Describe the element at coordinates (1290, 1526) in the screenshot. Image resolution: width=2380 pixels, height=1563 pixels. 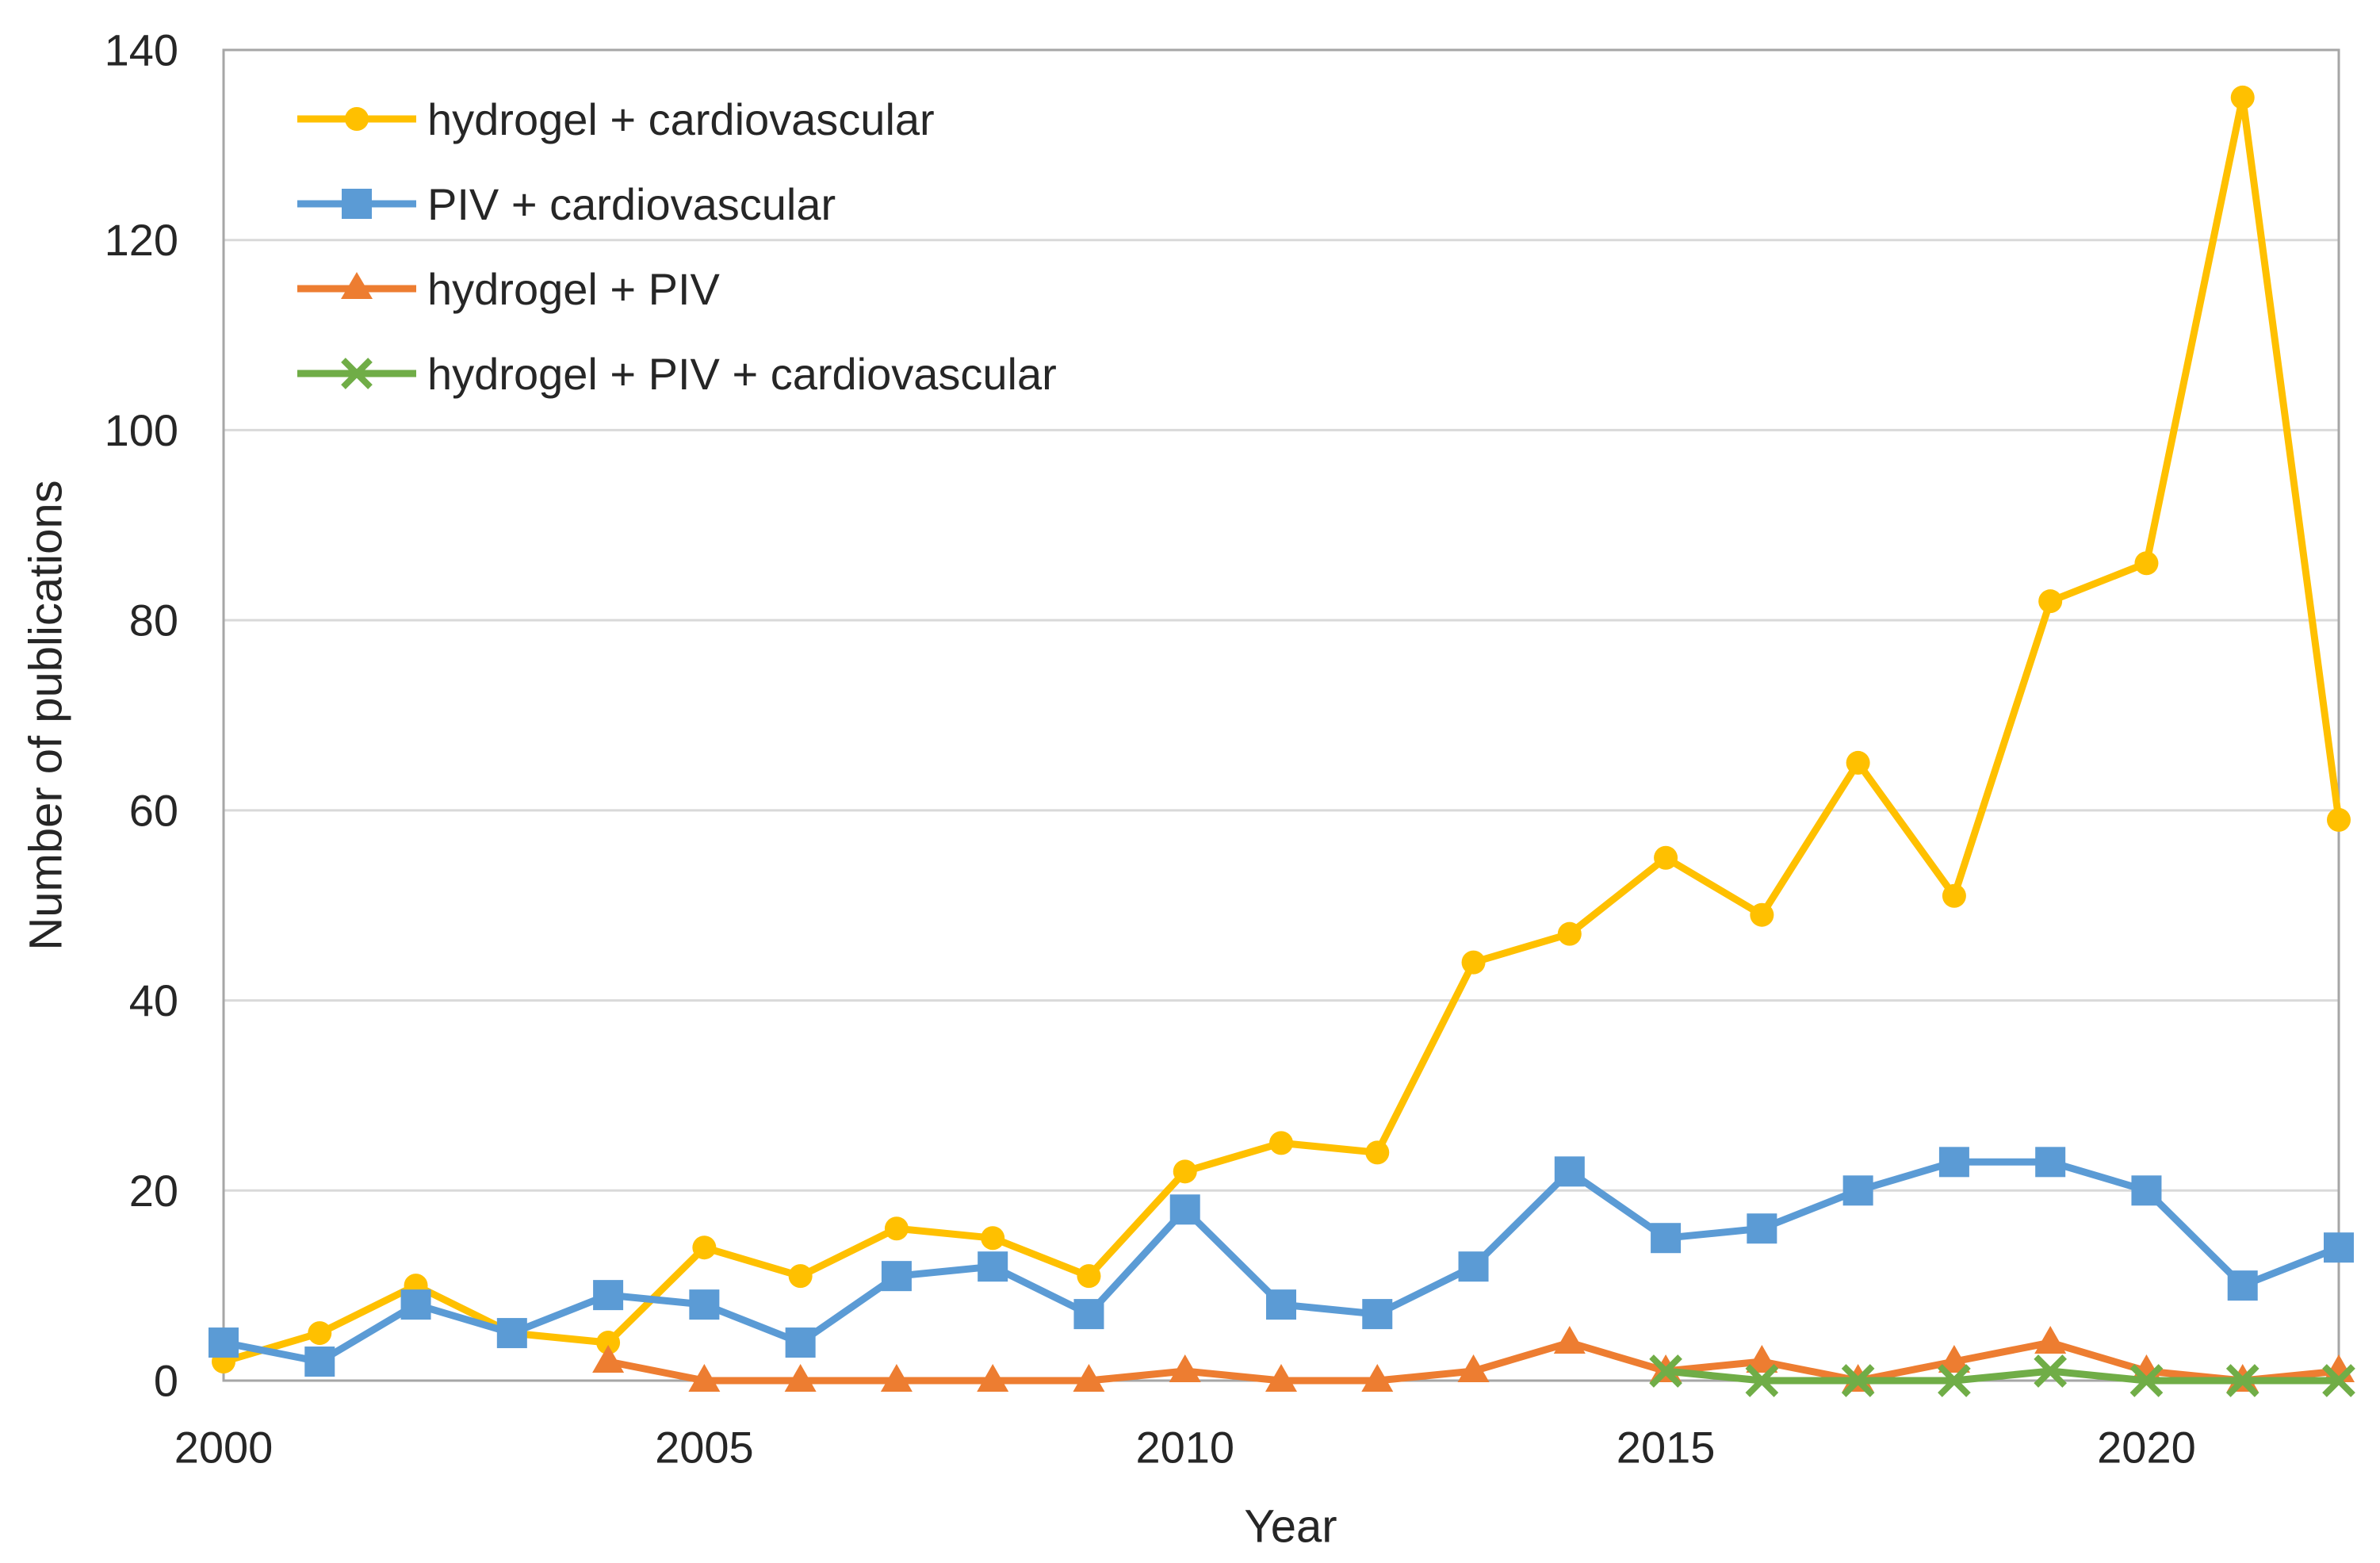
I see `x-axis-title: Year` at that location.